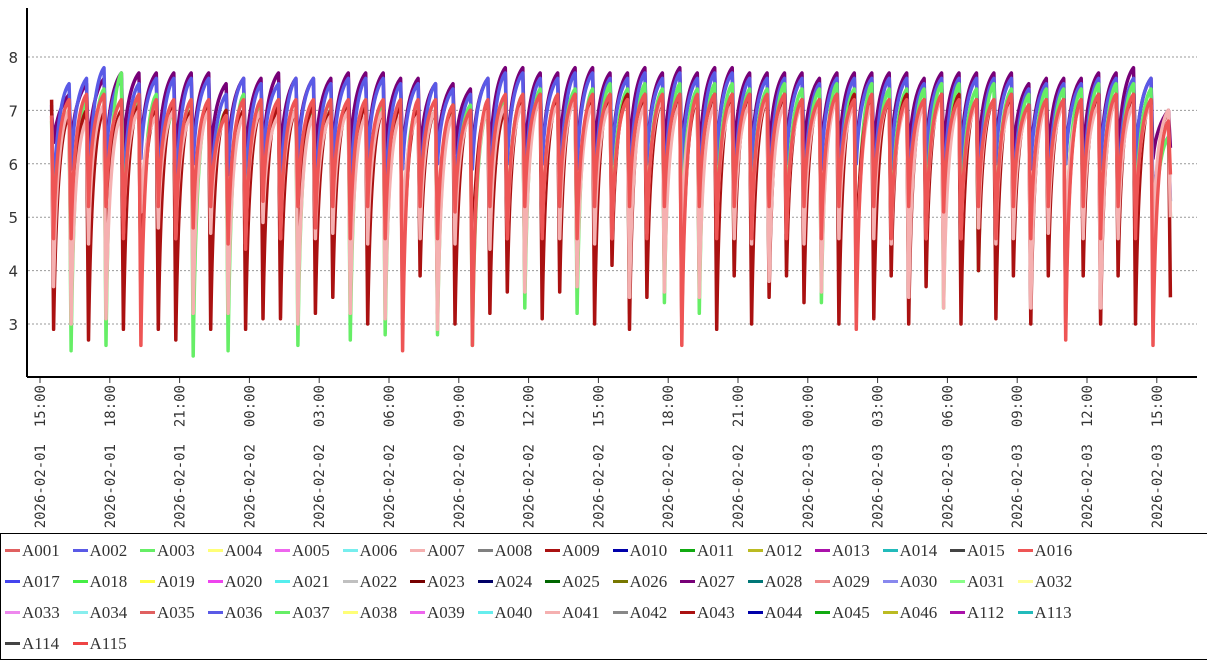 This screenshot has width=1207, height=660. What do you see at coordinates (916, 550) in the screenshot?
I see `legend-item: A014` at bounding box center [916, 550].